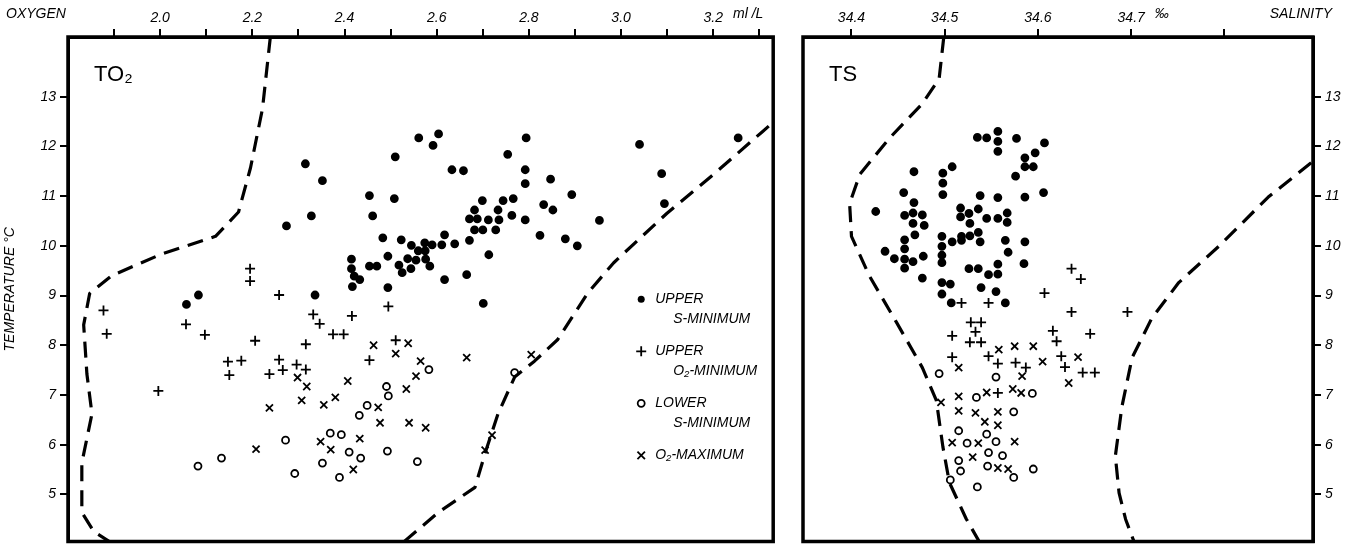 The image size is (1356, 554). I want to click on y-tick-label: 7, so click(1329, 393).